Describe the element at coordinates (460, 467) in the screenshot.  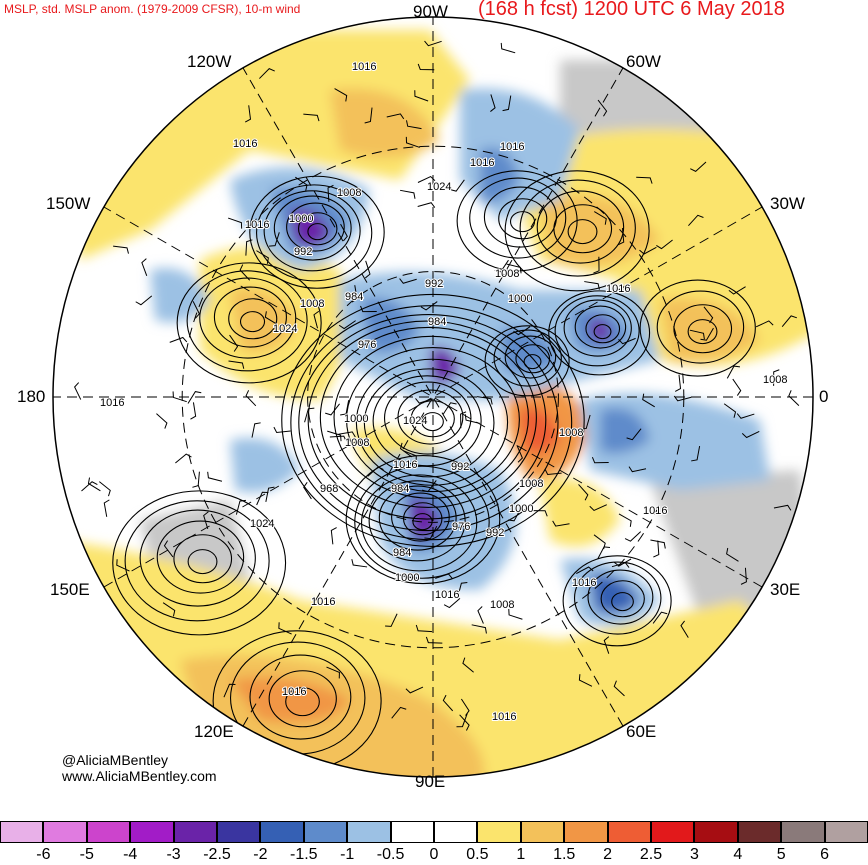
I see `isobar-label: 992` at that location.